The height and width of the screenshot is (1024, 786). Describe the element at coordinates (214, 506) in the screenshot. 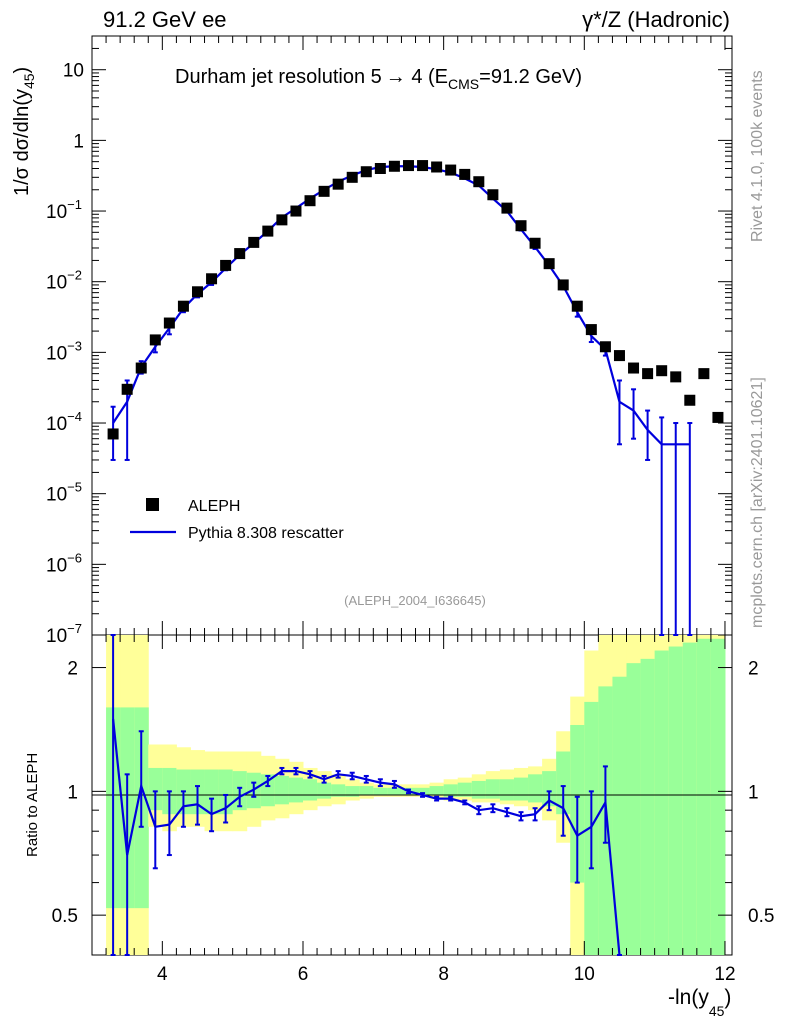

I see `legend-data-label: ALEPH` at that location.